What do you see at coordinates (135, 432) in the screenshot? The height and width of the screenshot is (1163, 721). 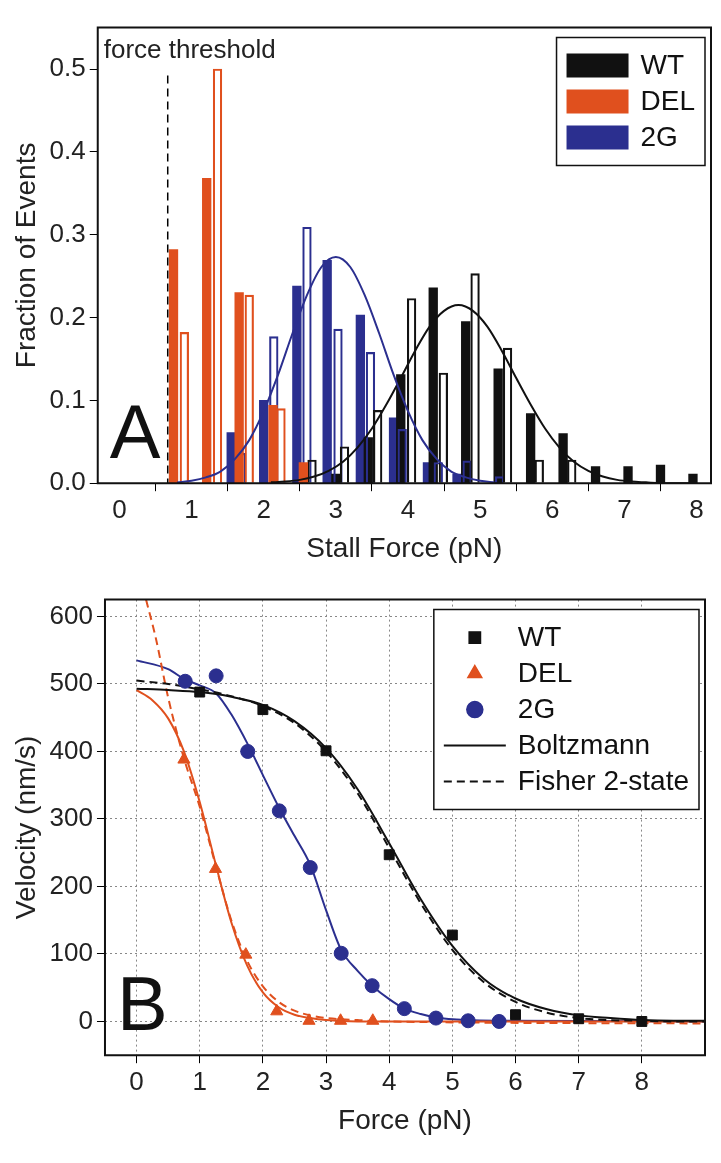 I see `annotation: A` at bounding box center [135, 432].